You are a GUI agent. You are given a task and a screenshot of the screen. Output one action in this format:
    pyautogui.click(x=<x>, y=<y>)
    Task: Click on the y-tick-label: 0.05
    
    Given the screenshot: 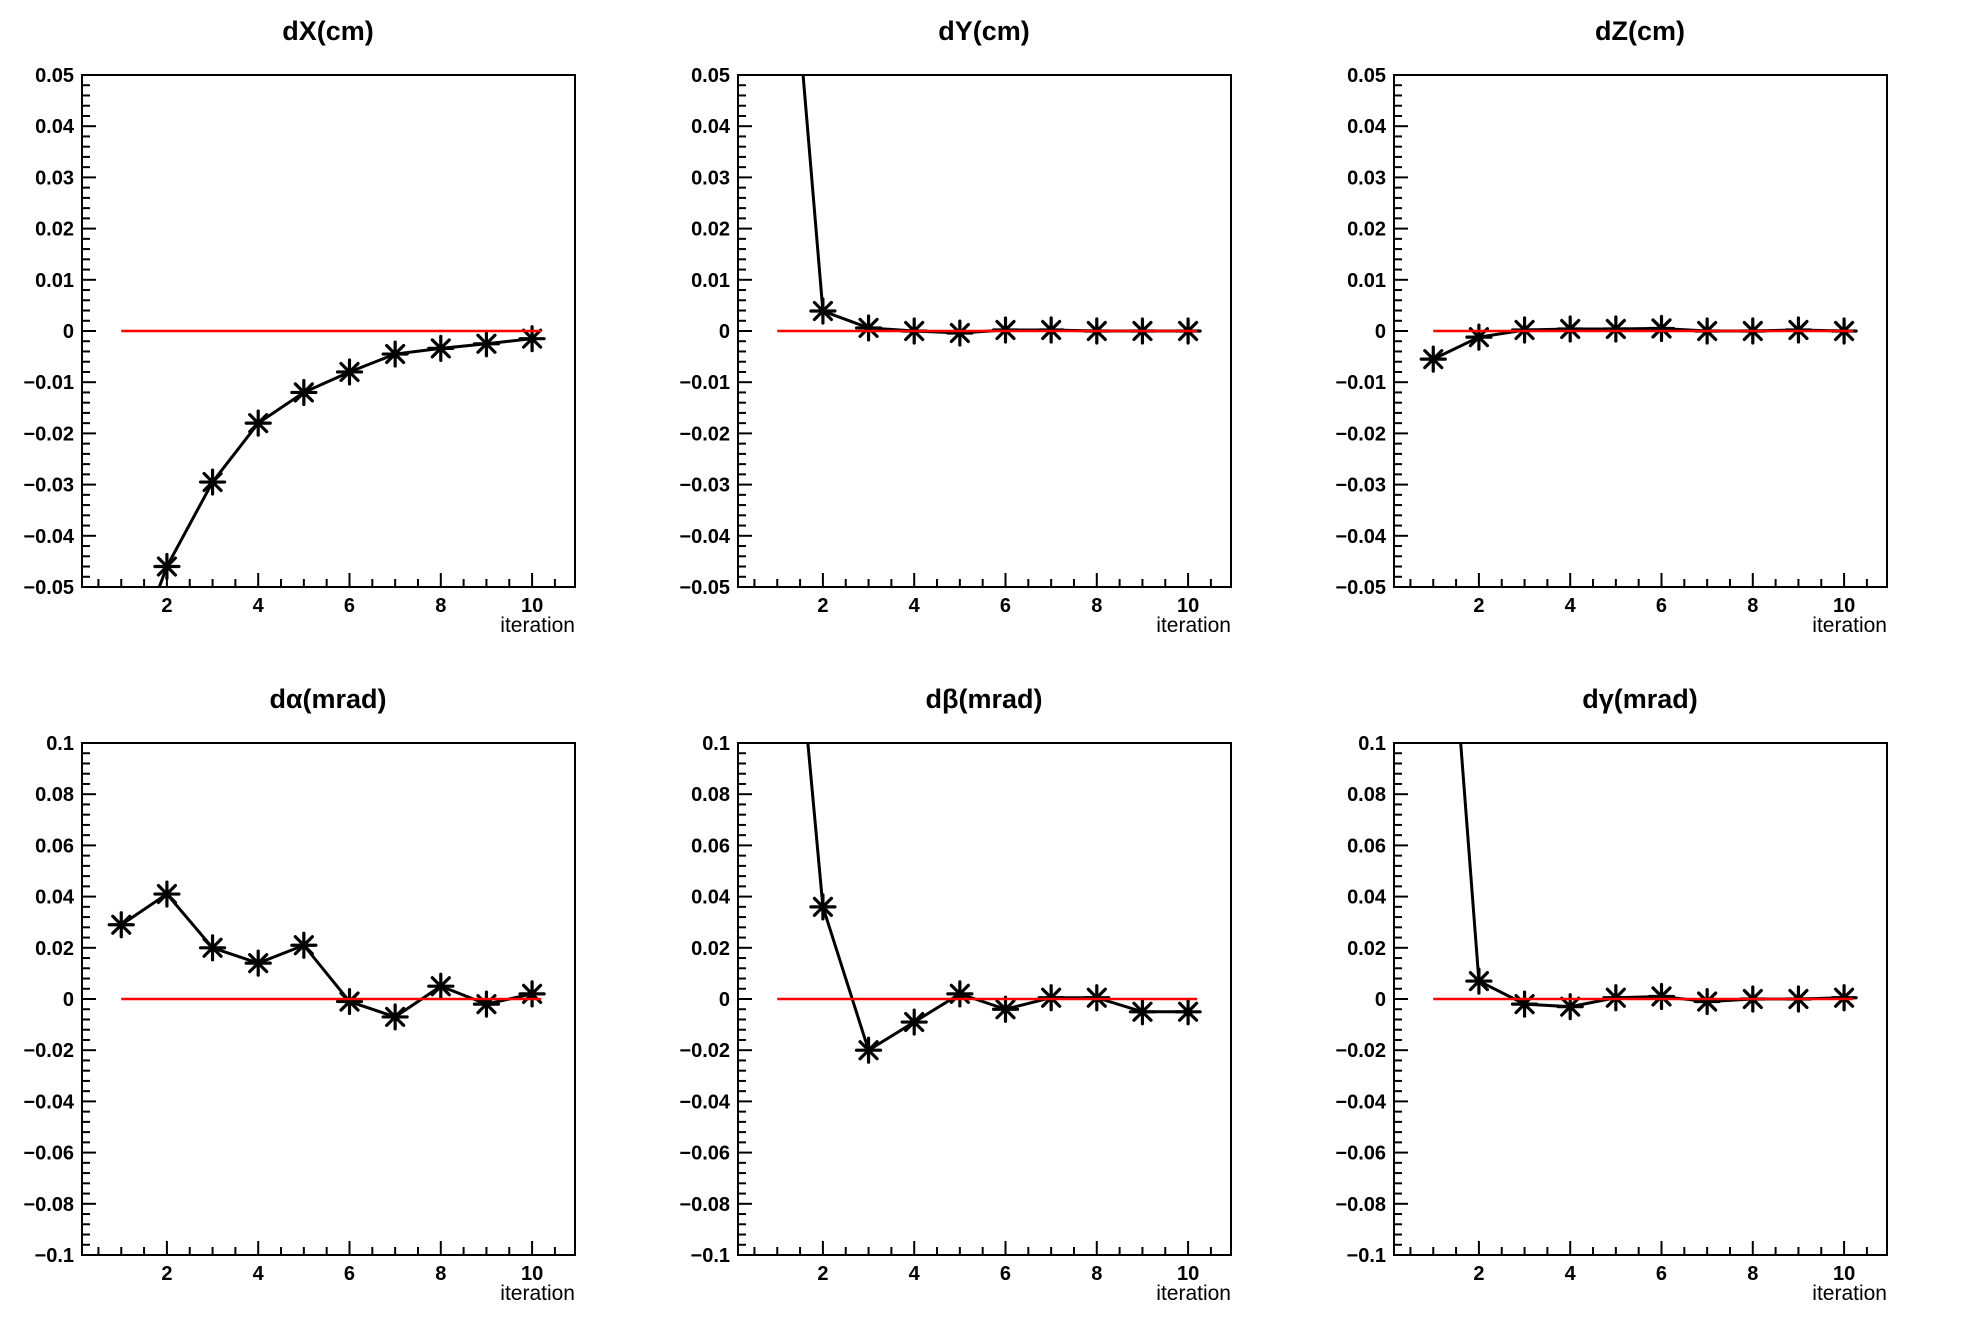 What is the action you would take?
    pyautogui.click(x=1366, y=76)
    